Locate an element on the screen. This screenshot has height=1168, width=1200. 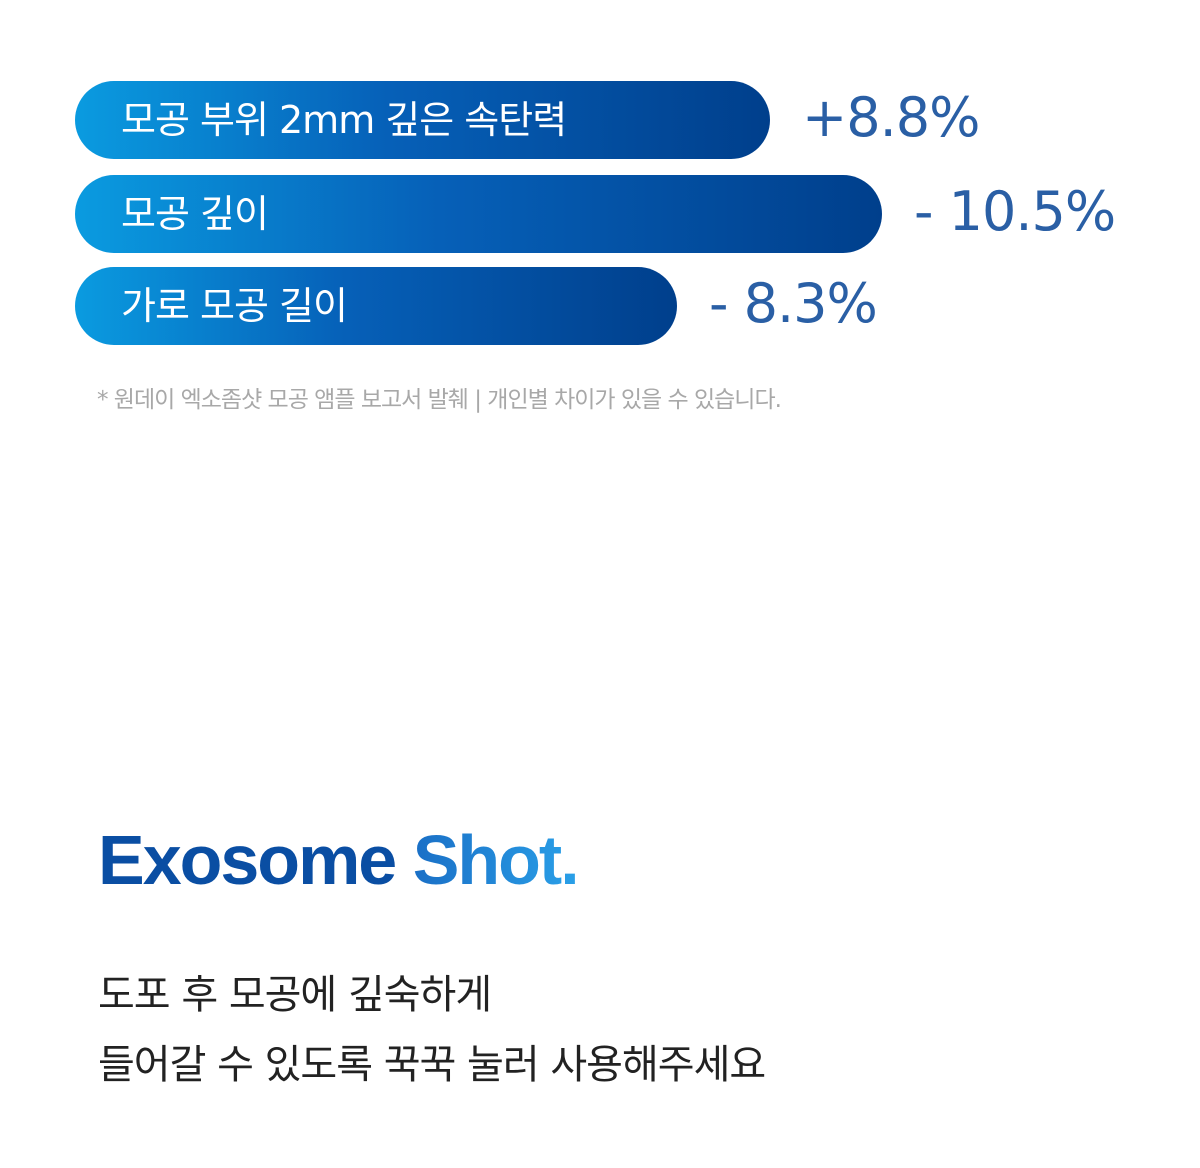
description-line: 들어갈 수 있도록 꾹꾹 눌러 사용해주세요 is located at coordinates (432, 1065).